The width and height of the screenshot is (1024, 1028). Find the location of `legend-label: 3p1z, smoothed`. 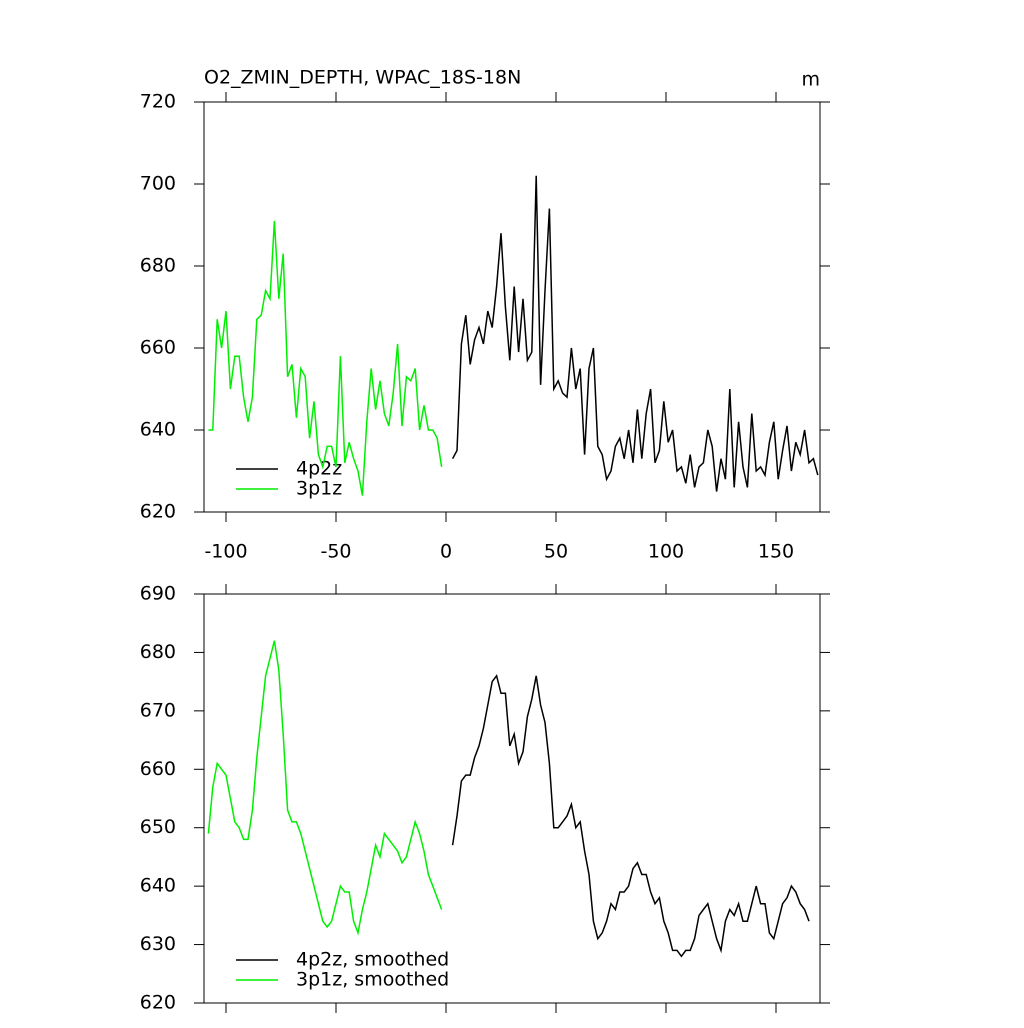

legend-label: 3p1z, smoothed is located at coordinates (372, 980).